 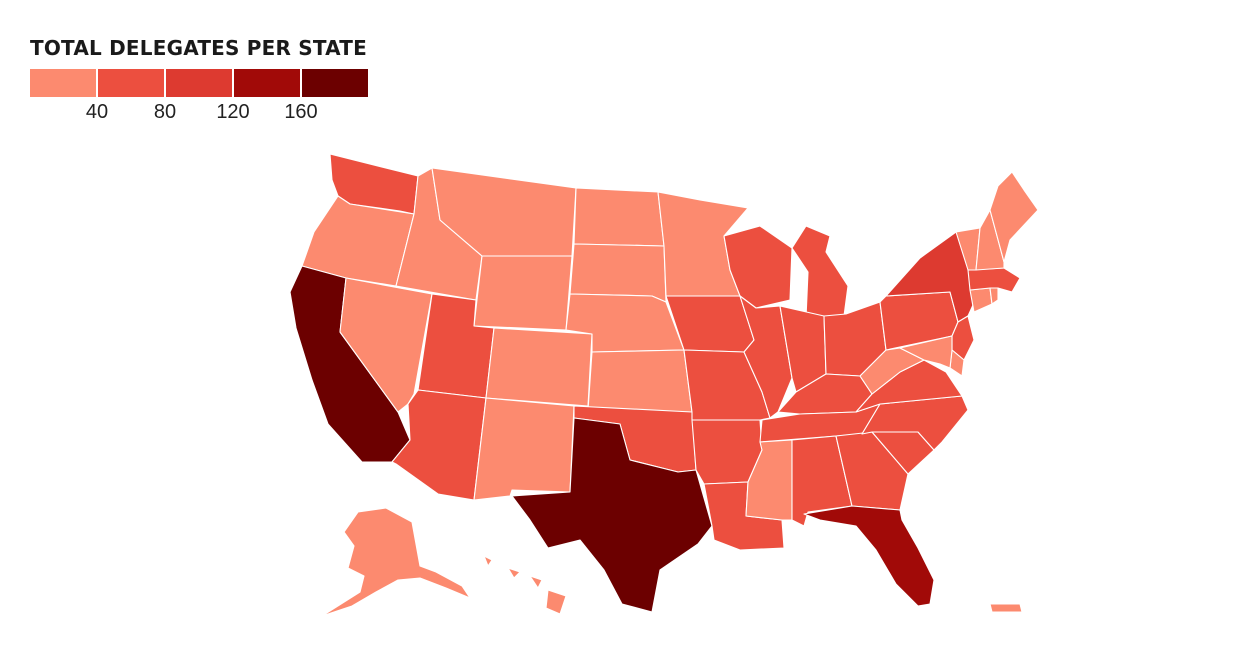 I want to click on state-maryland, so click(x=926, y=352).